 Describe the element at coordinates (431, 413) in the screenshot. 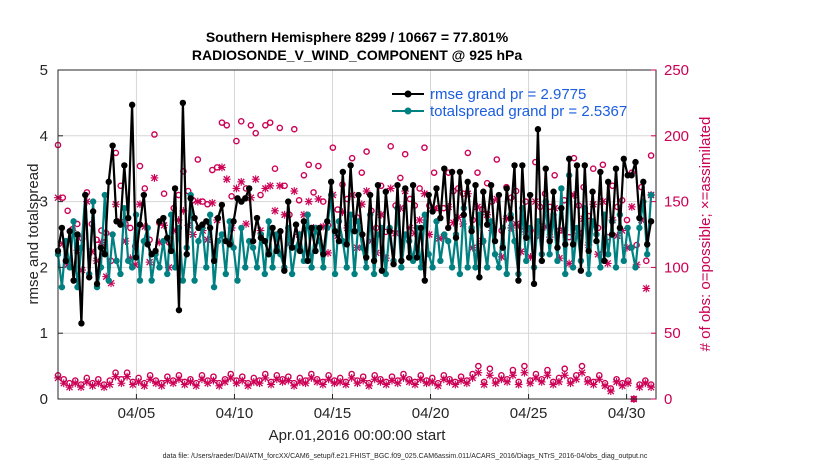

I see `x-tick-label: 04/20` at that location.